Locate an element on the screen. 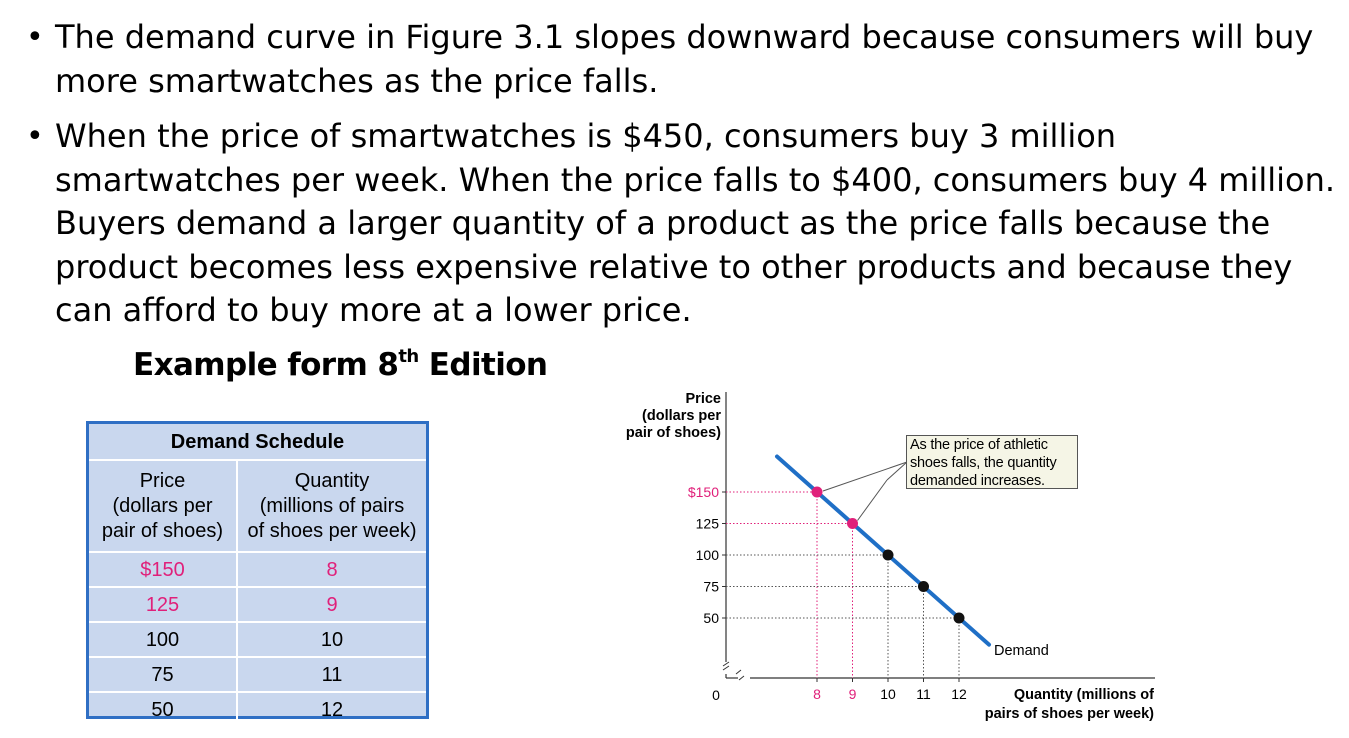  demand-curve is located at coordinates (883, 550).